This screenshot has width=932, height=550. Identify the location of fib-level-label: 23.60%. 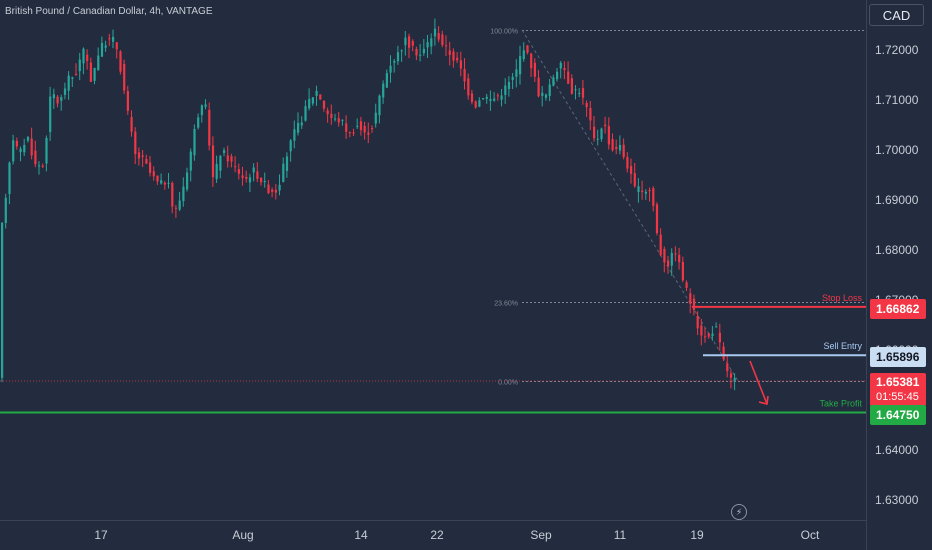
(506, 304).